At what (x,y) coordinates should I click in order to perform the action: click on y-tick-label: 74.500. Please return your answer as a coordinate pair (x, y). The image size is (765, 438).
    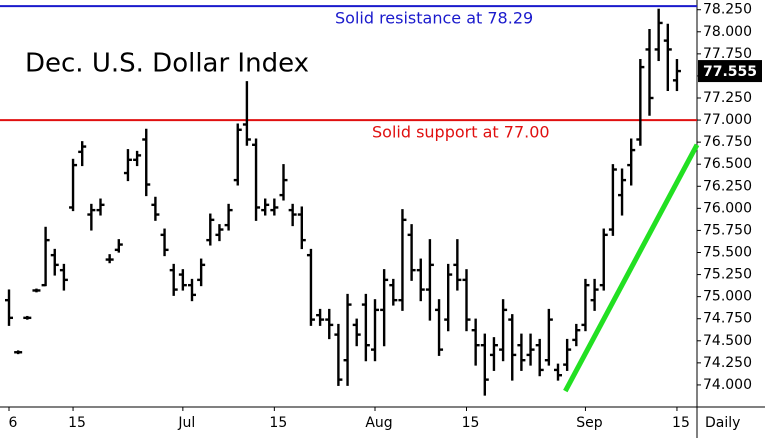
    Looking at the image, I should click on (727, 341).